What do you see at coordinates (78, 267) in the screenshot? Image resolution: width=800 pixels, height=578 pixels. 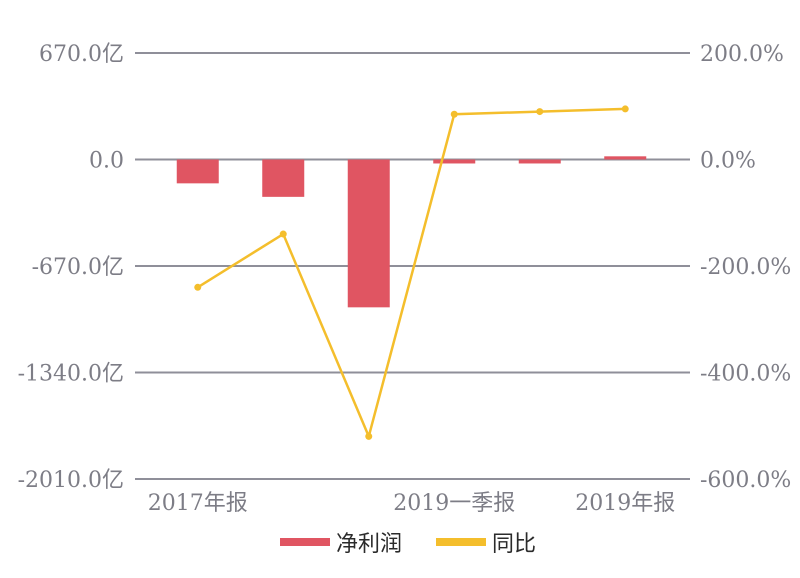 I see `left-tick-label: -670.0亿` at bounding box center [78, 267].